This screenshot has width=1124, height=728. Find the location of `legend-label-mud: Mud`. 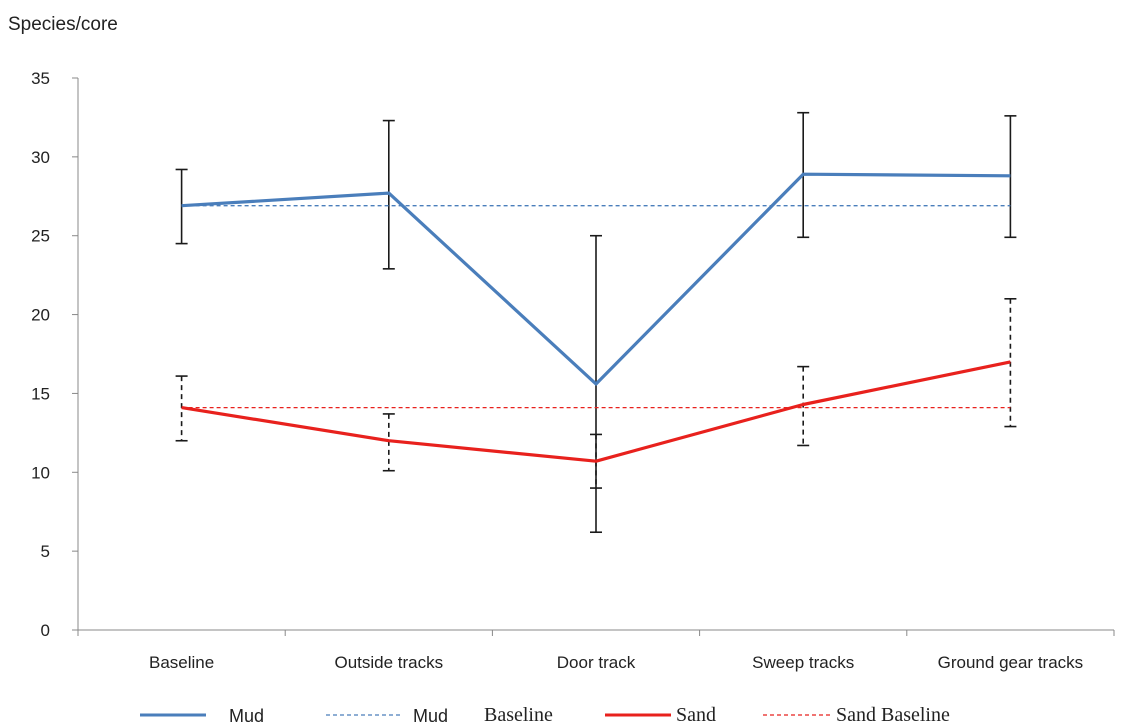

legend-label-mud: Mud is located at coordinates (246, 716).